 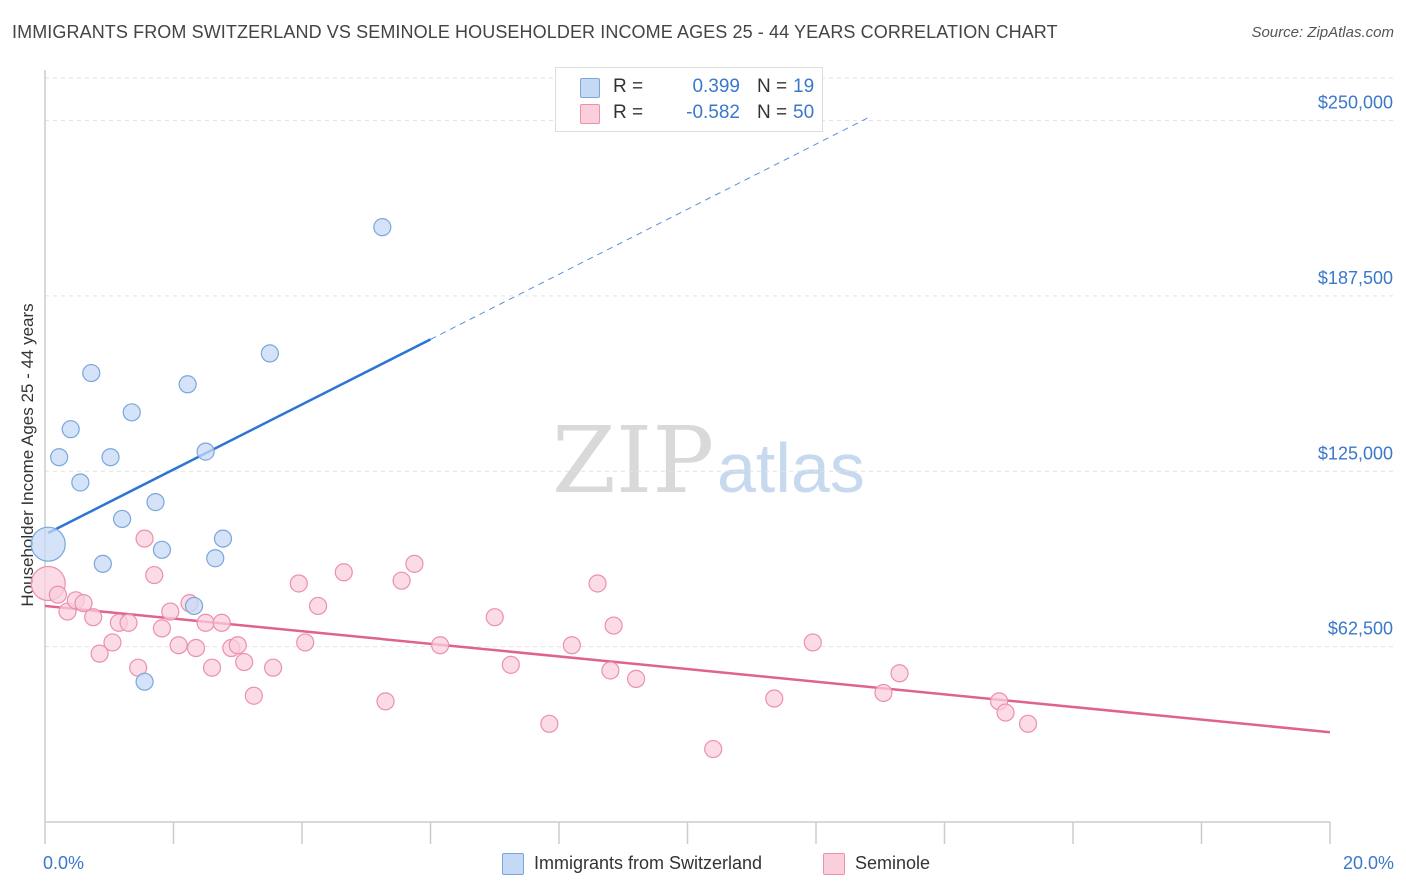 I want to click on trend-line-seminole, so click(x=687, y=669).